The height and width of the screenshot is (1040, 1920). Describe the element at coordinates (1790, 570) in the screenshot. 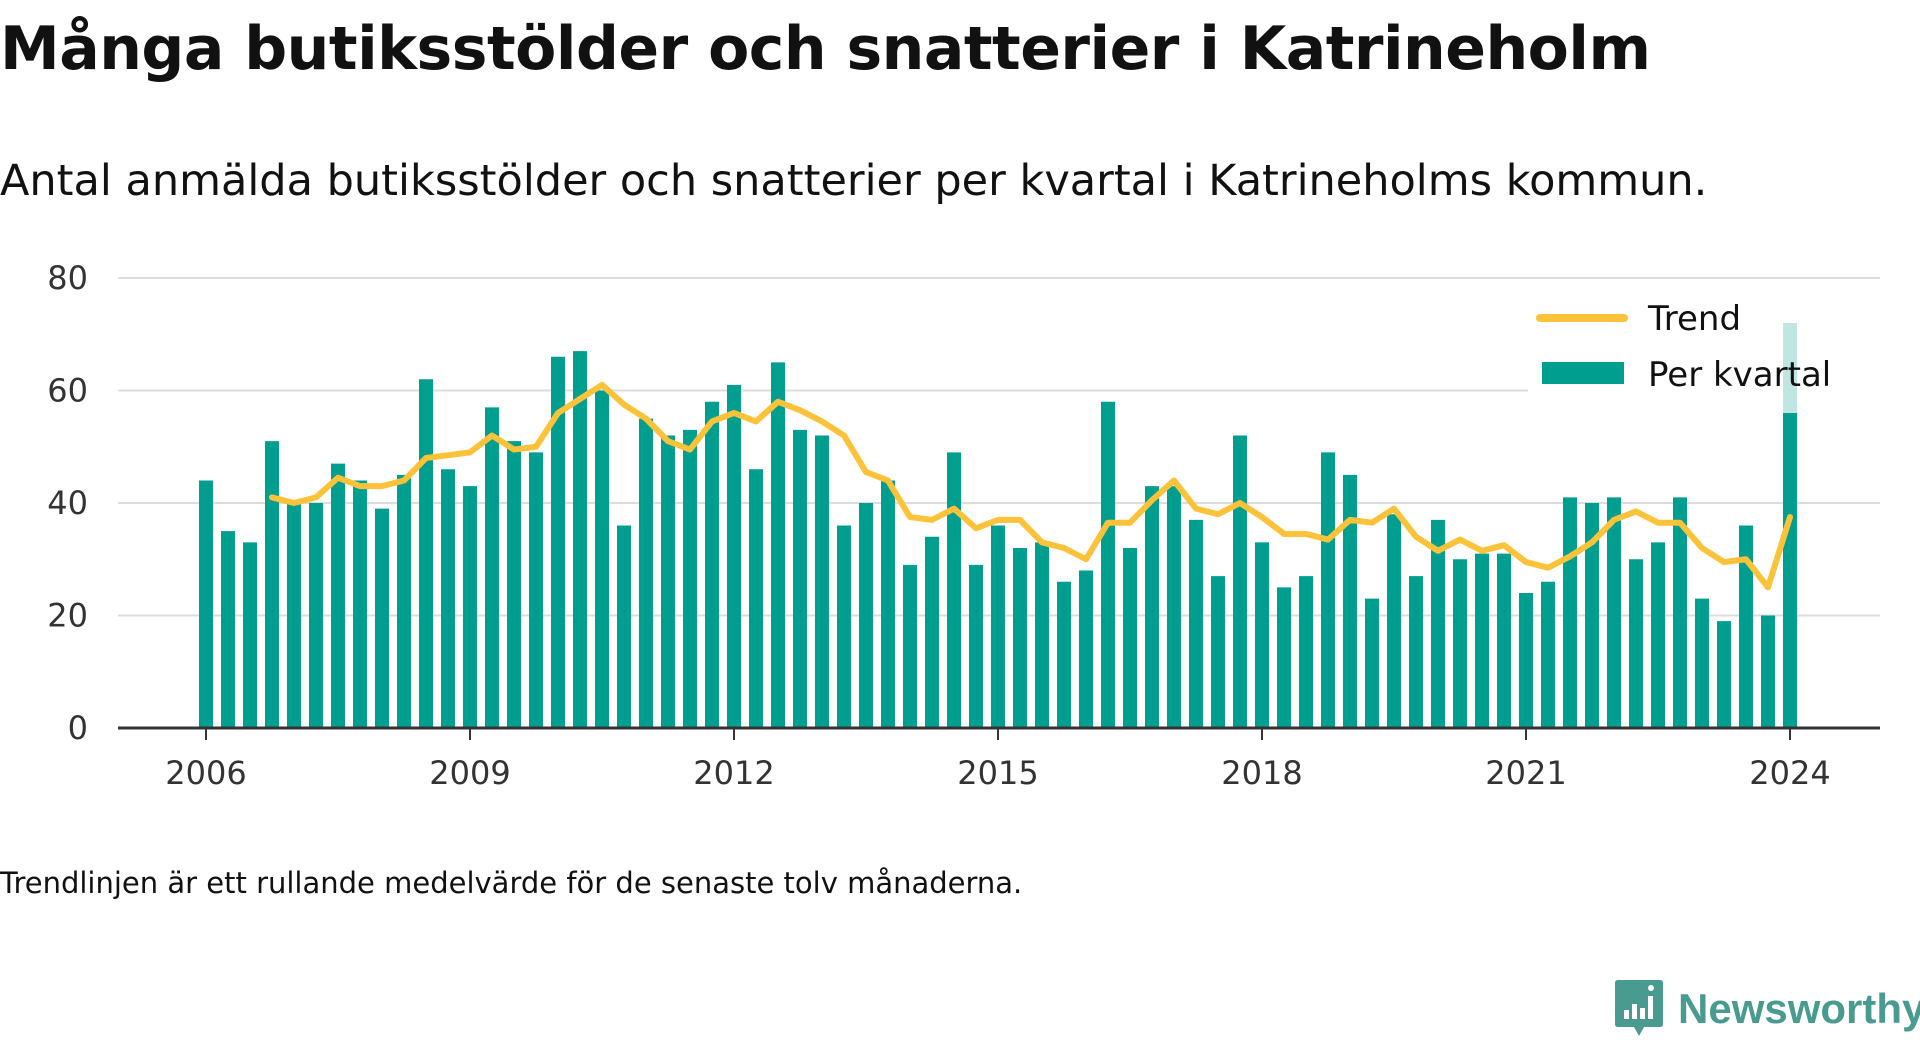

I see `bar-latest-confirmed` at that location.